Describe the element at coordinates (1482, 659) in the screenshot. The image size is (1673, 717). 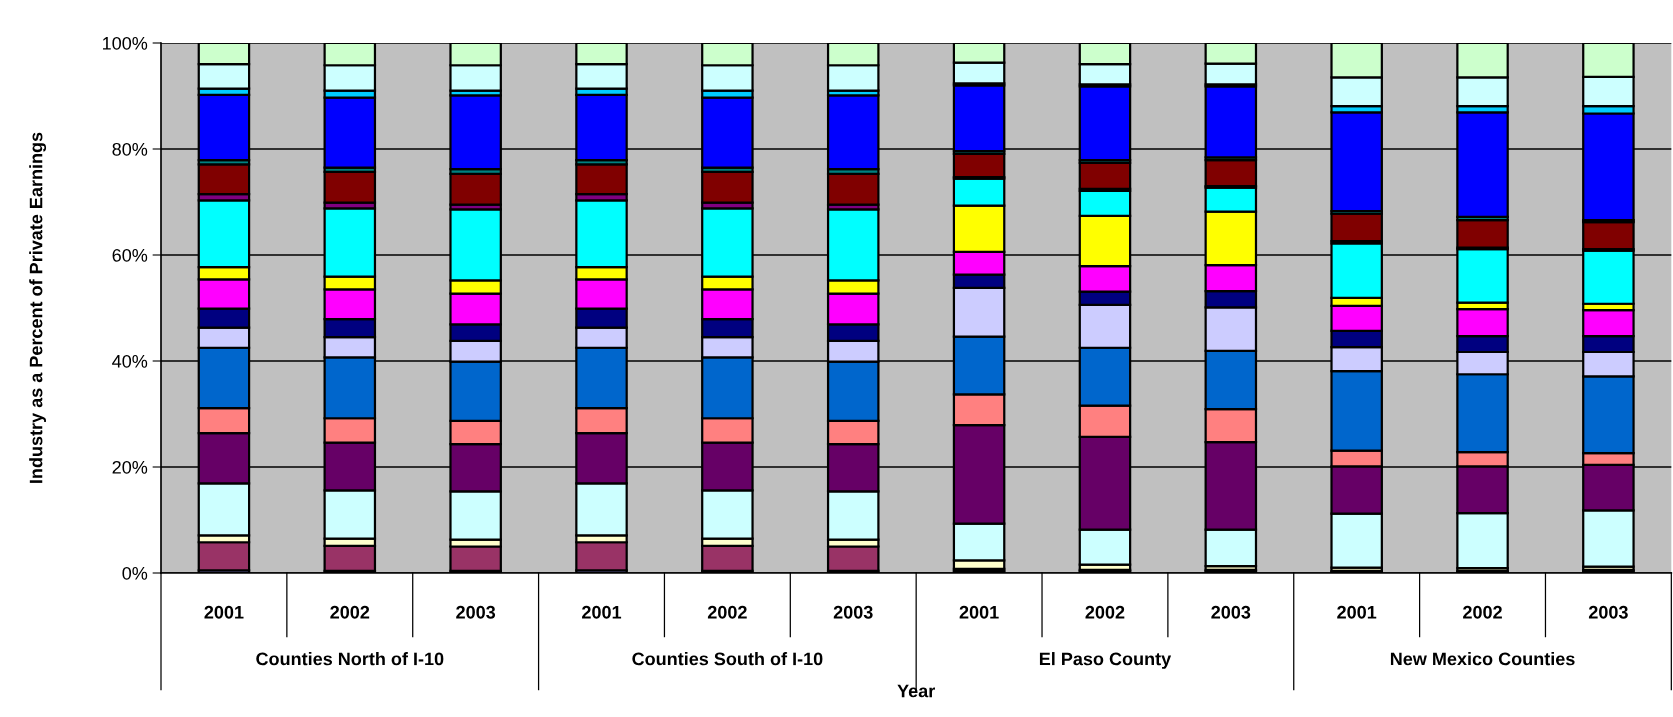
I see `text: New Mexico Counties` at that location.